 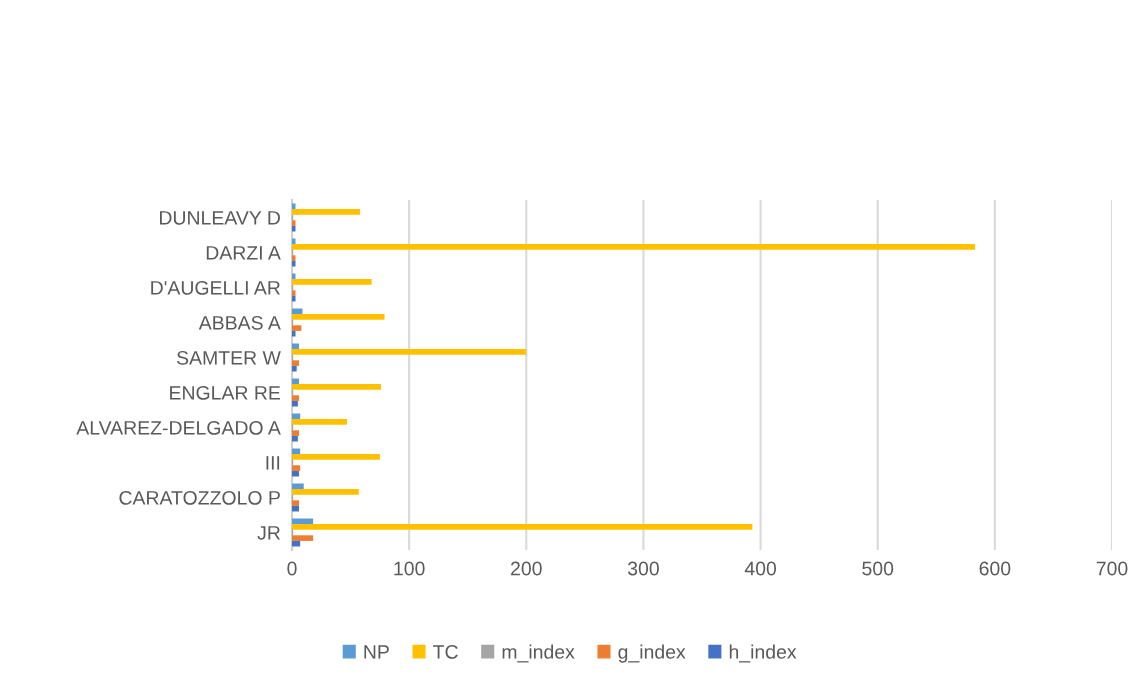 I want to click on y-tick-label: ENGLAR RE, so click(x=225, y=392).